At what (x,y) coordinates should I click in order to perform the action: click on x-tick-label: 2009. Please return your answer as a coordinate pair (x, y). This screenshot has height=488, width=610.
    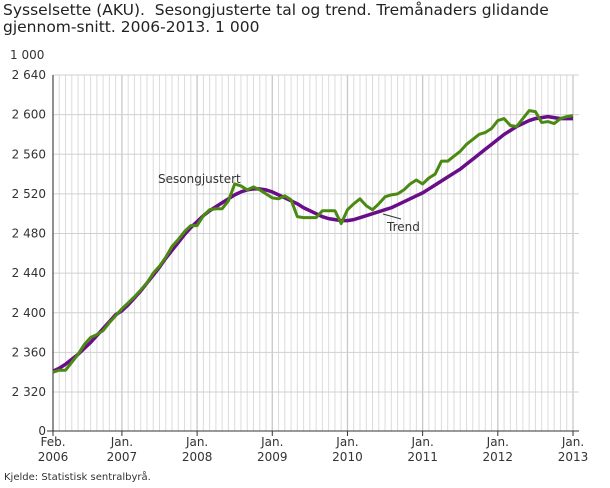
    Looking at the image, I should click on (272, 457).